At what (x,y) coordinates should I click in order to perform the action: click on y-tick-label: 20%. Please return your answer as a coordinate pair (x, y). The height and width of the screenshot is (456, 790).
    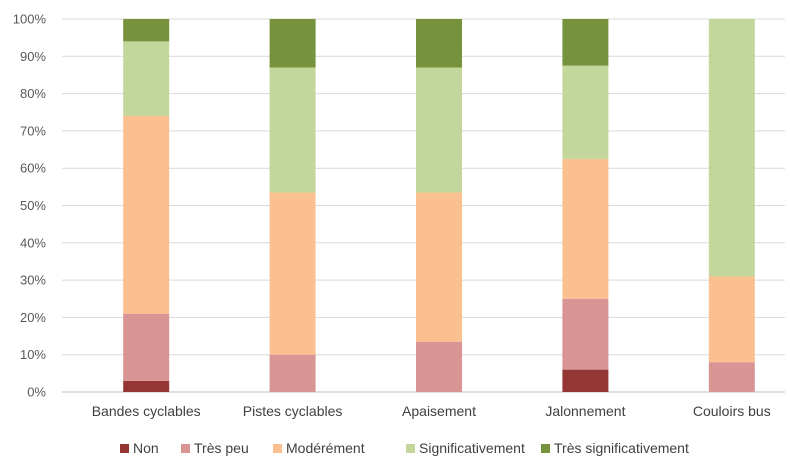
    Looking at the image, I should click on (33, 317).